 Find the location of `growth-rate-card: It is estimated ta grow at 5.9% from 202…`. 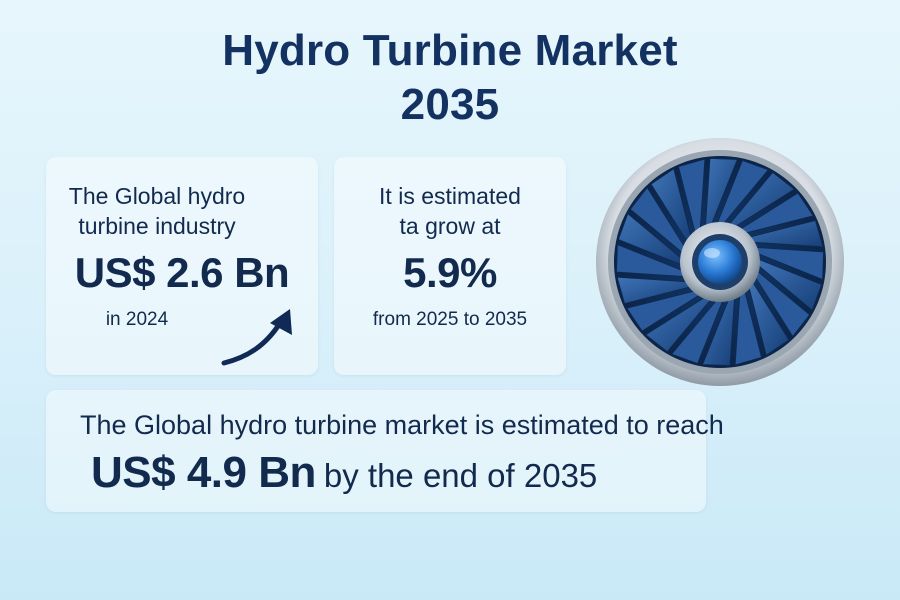

growth-rate-card: It is estimated ta grow at 5.9% from 202… is located at coordinates (450, 266).